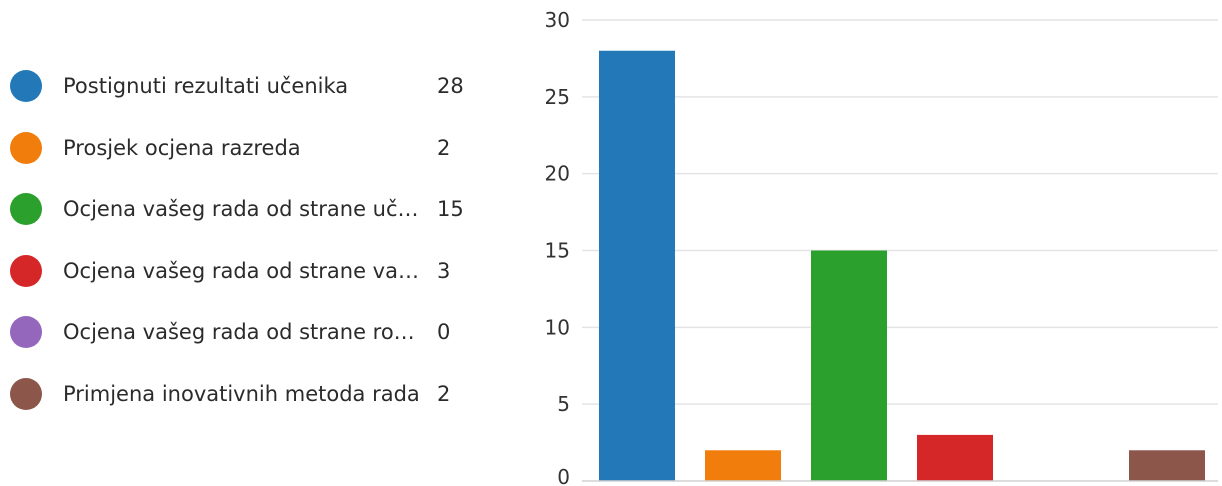 This screenshot has height=486, width=1222. Describe the element at coordinates (557, 20) in the screenshot. I see `y-tick-label: 30` at that location.